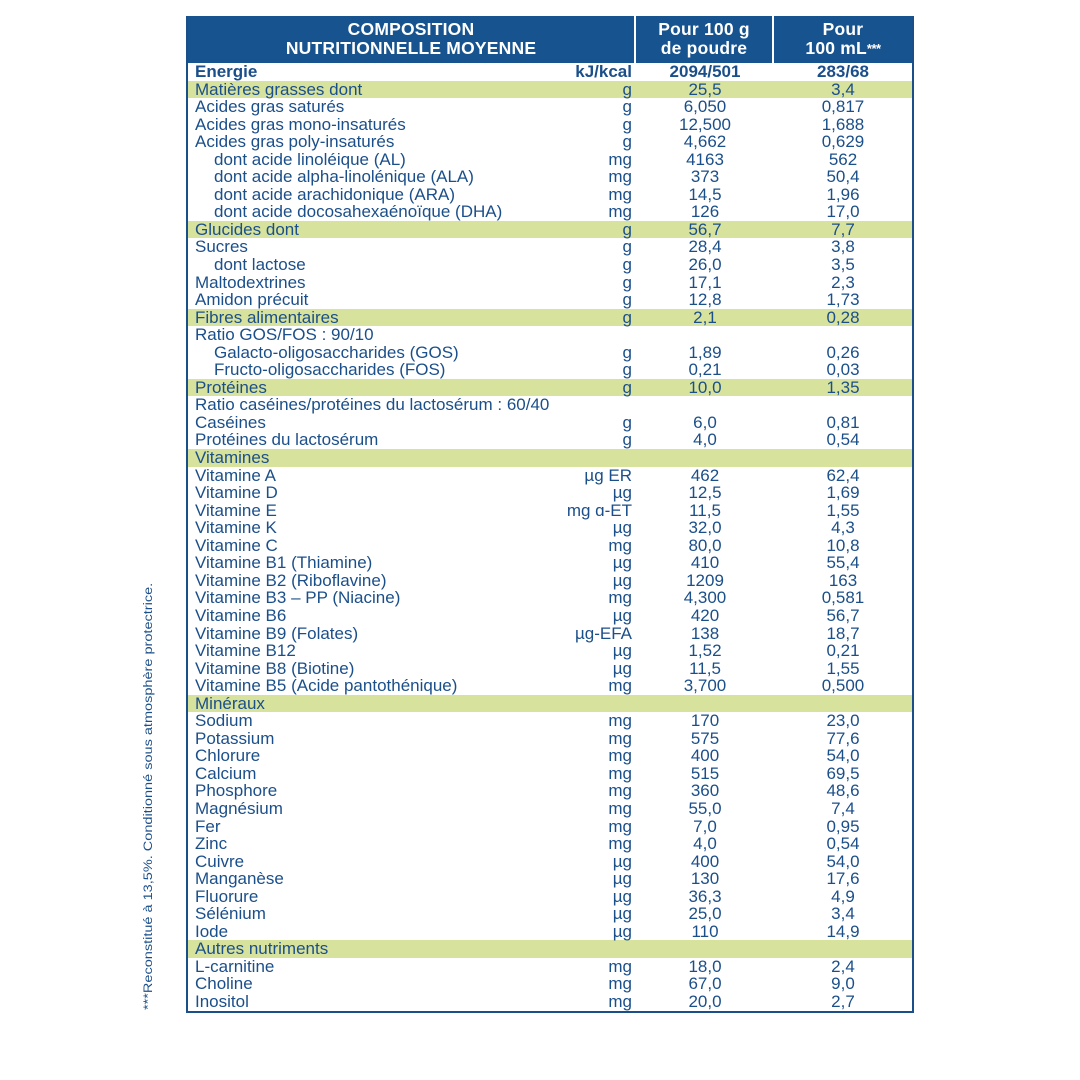 The height and width of the screenshot is (1080, 1080). I want to click on row-value-per-100ml: 283/68, so click(843, 71).